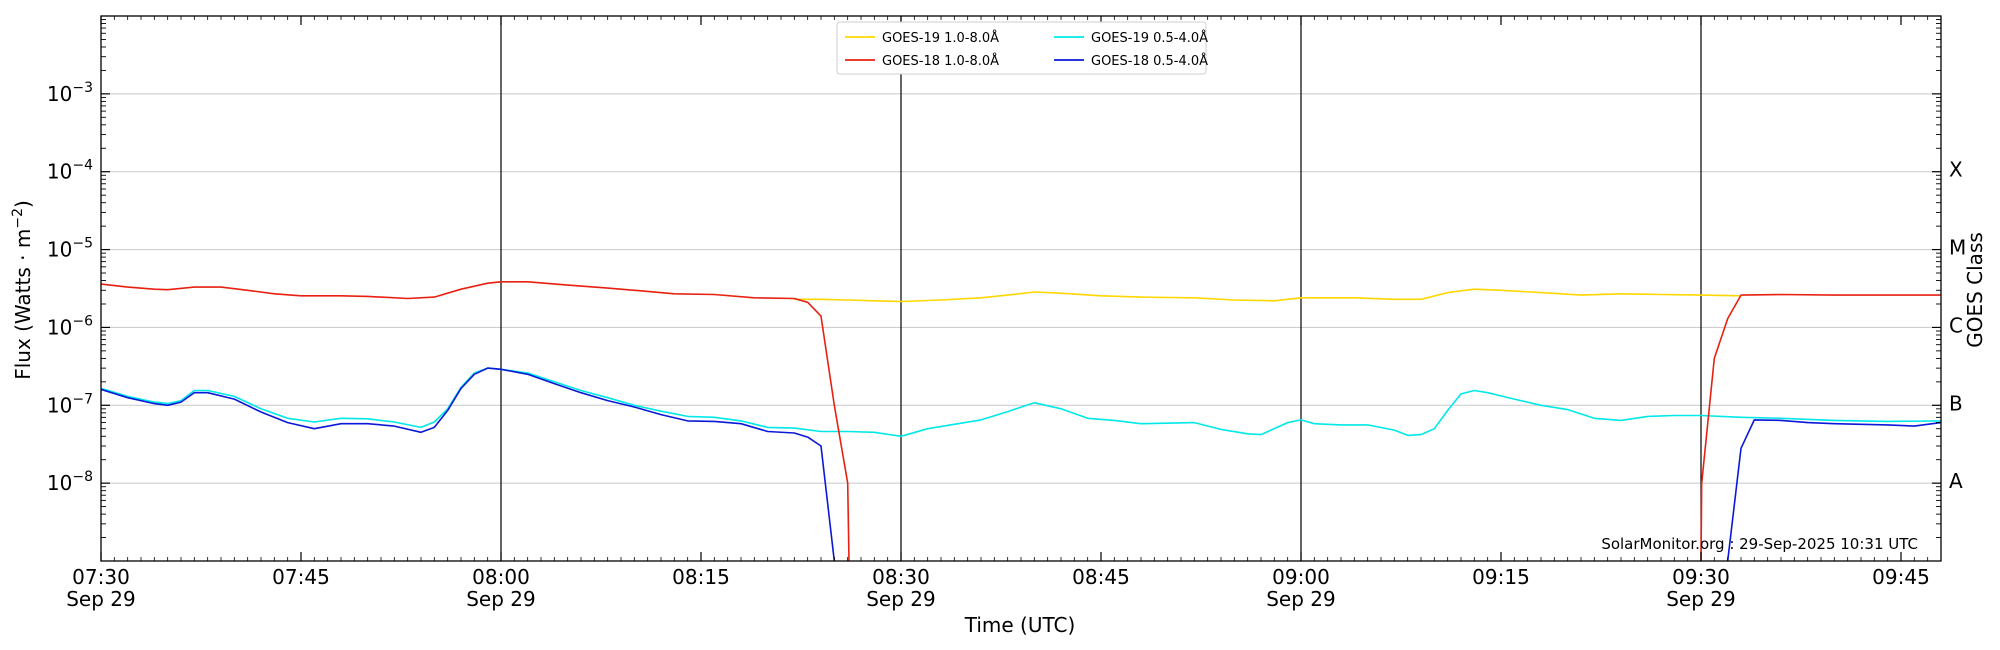  I want to click on legend-entry-label: GOES-19 1.0-8.0Å, so click(940, 38).